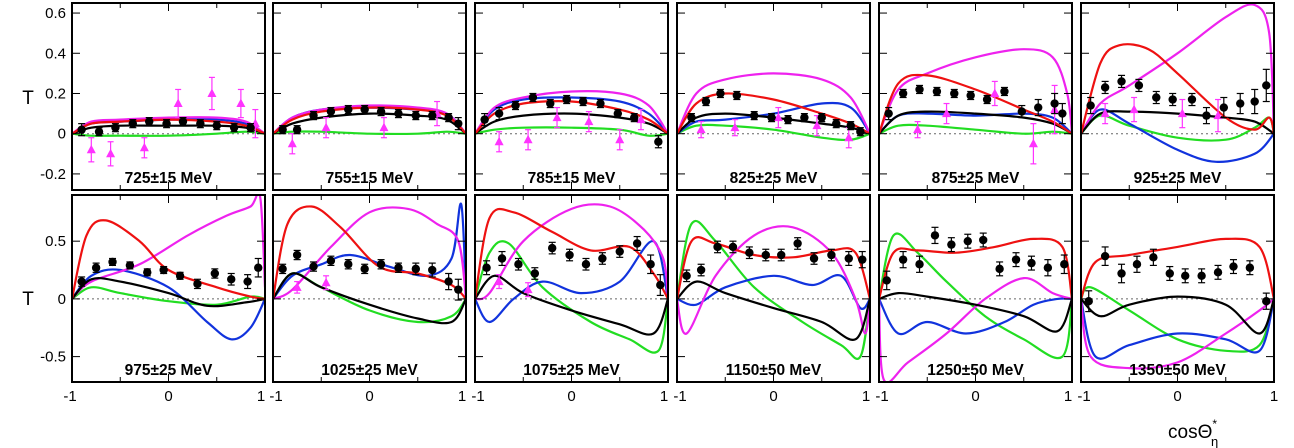 This screenshot has width=1294, height=448. I want to click on curve-red, so click(571, 117).